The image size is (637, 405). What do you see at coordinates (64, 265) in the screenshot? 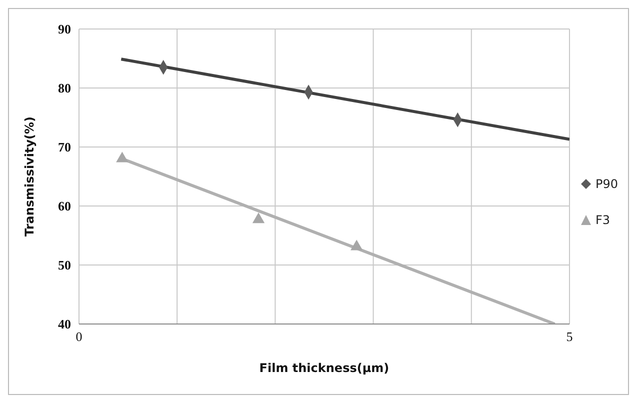
I see `y-tick-label: 50` at bounding box center [64, 265].